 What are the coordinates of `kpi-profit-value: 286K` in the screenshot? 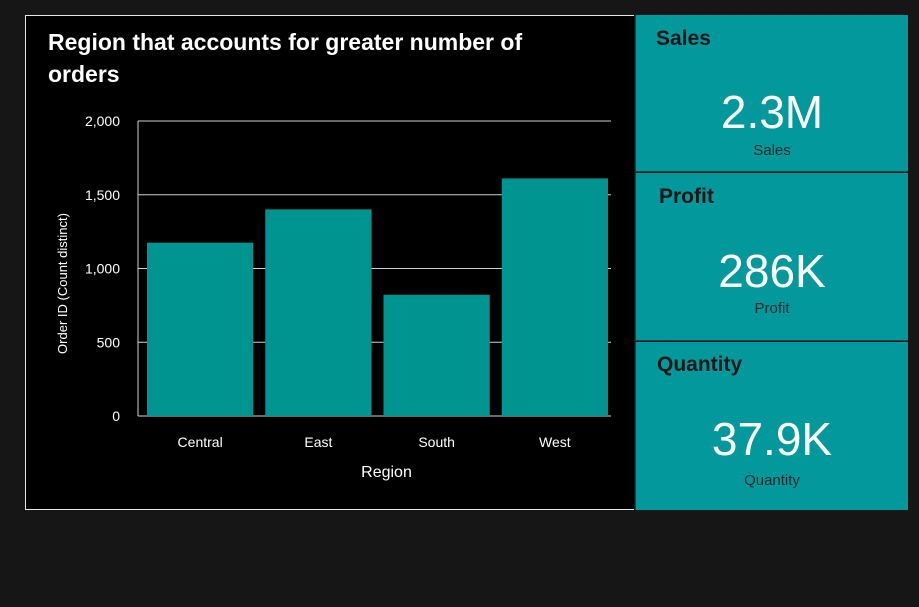 It's located at (772, 271).